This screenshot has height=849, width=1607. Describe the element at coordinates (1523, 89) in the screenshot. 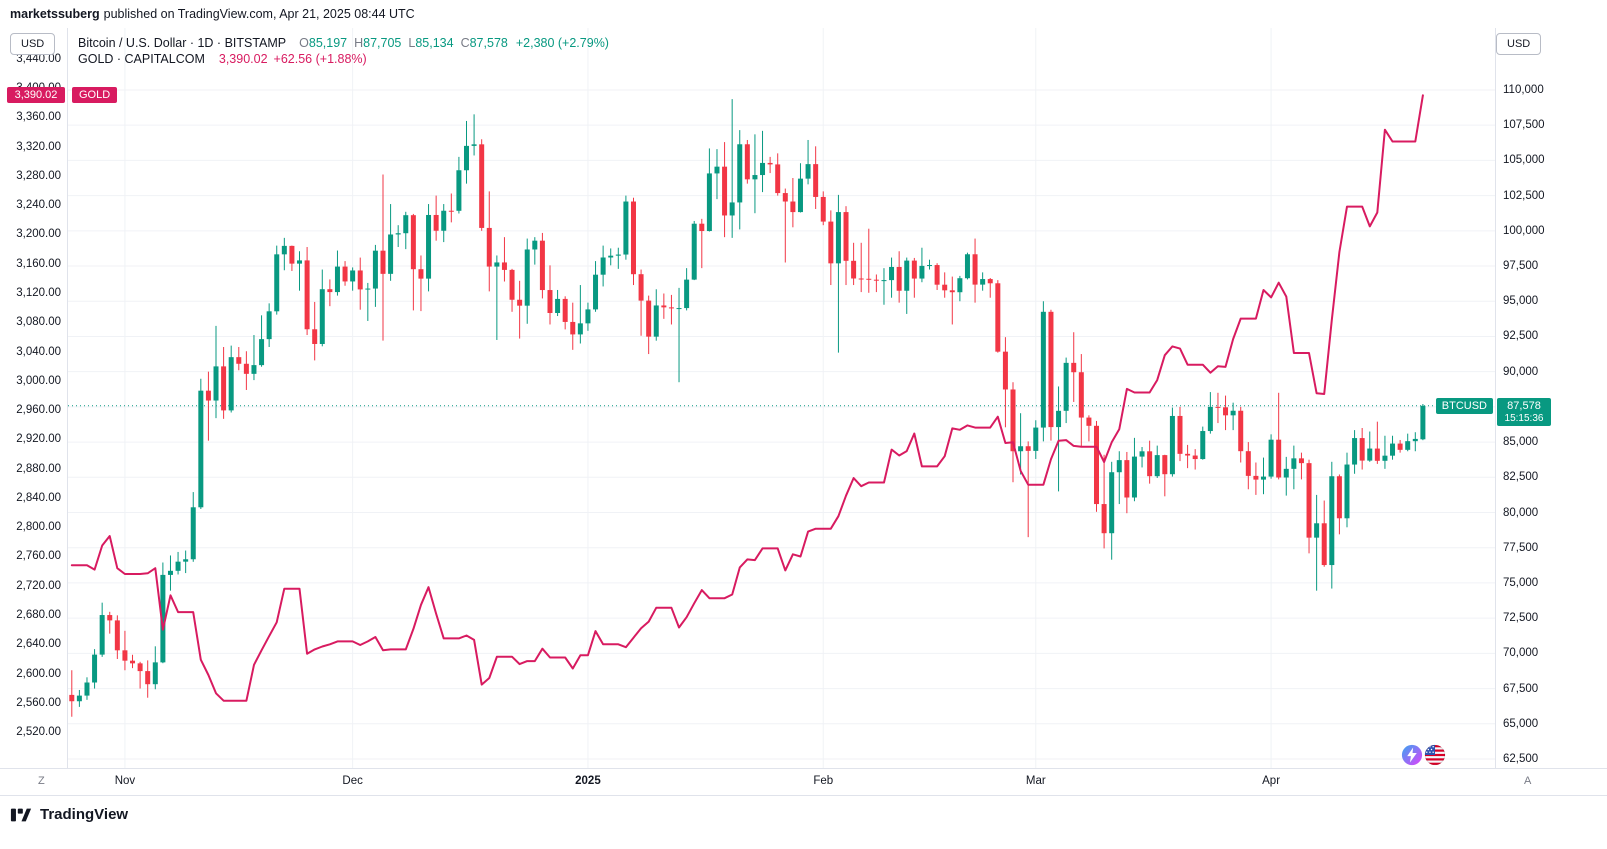

I see `right-axis-tick-label: 110,000` at that location.